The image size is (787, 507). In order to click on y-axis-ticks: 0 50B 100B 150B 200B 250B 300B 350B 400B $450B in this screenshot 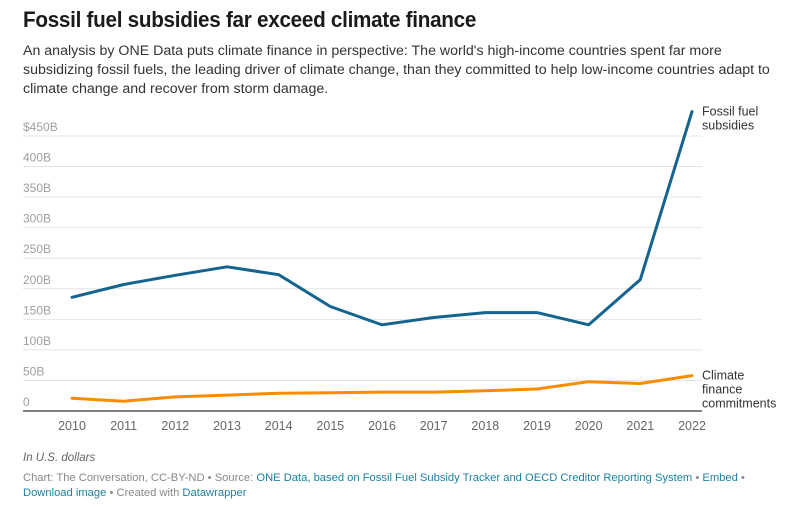, I will do `click(40, 264)`.